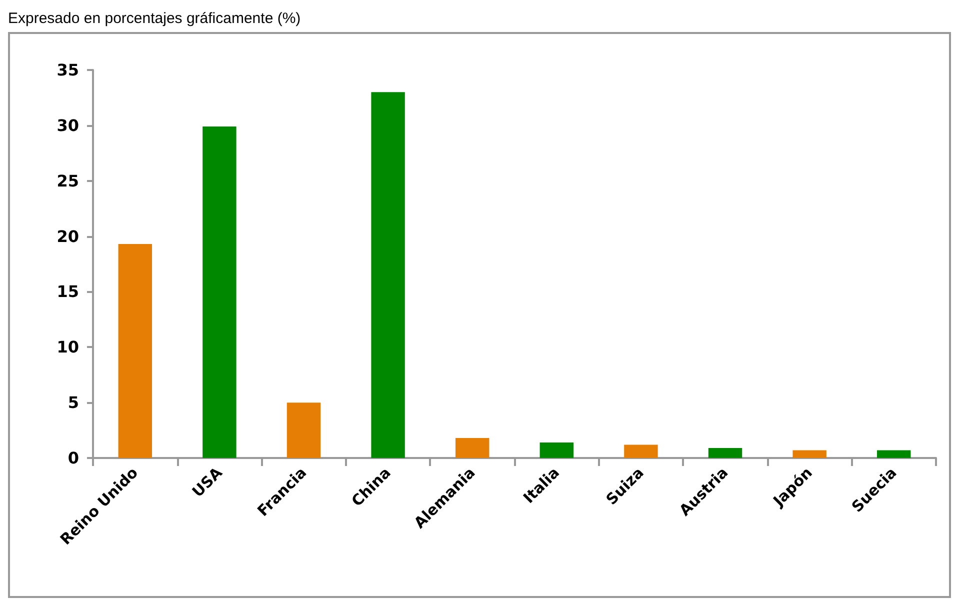 The width and height of the screenshot is (961, 607). I want to click on y-tick-label: 5, so click(73, 402).